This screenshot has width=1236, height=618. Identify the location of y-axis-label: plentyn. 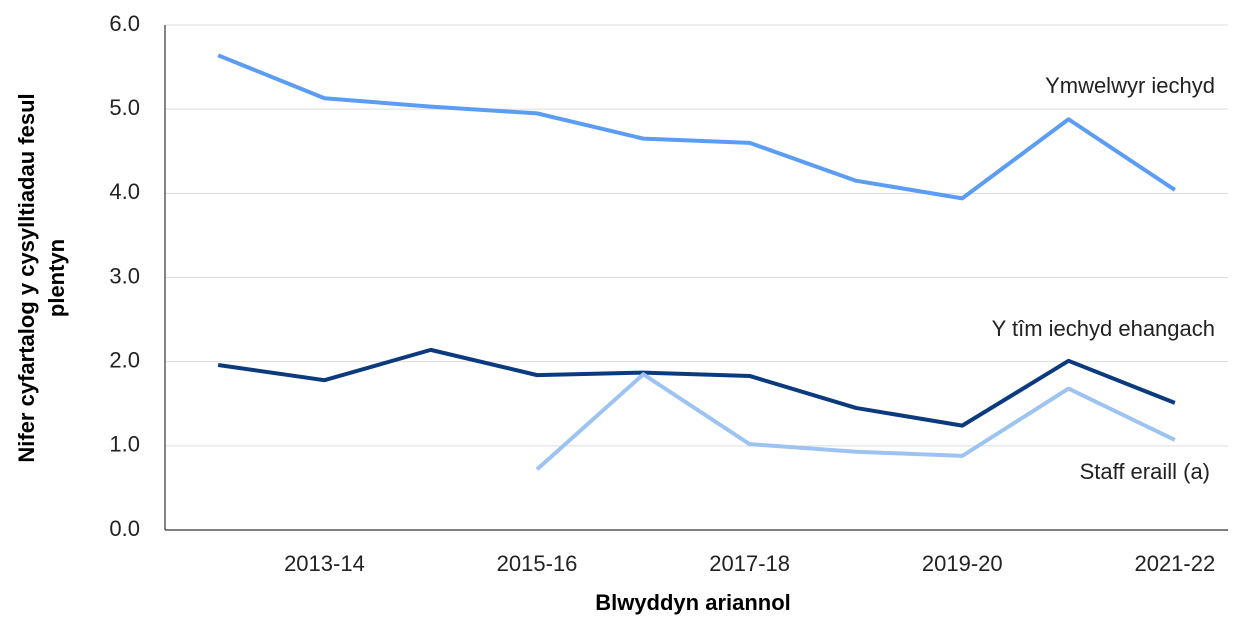
(56, 278).